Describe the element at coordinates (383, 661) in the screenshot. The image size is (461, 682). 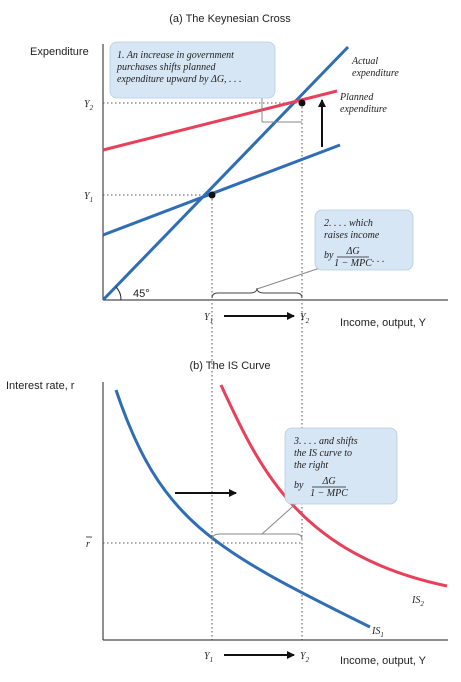
I see `panel-b-x-axis-label: Income, output, Y` at that location.